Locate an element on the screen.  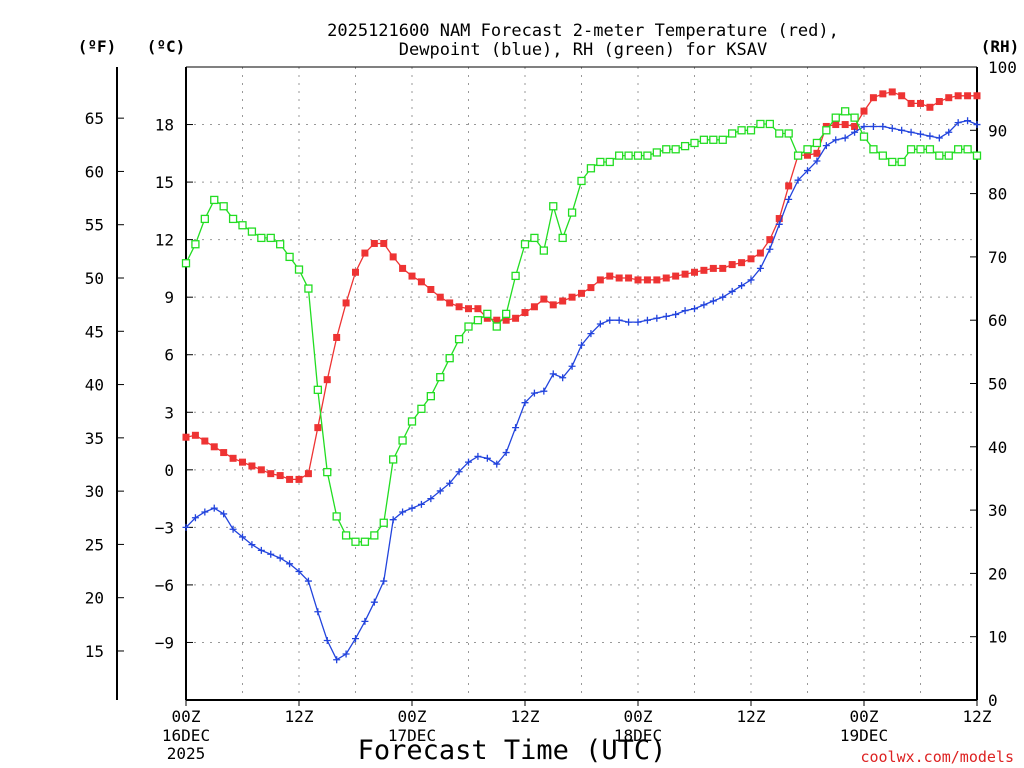
fahrenheit-tick-label: 50 is located at coordinates (94, 278).